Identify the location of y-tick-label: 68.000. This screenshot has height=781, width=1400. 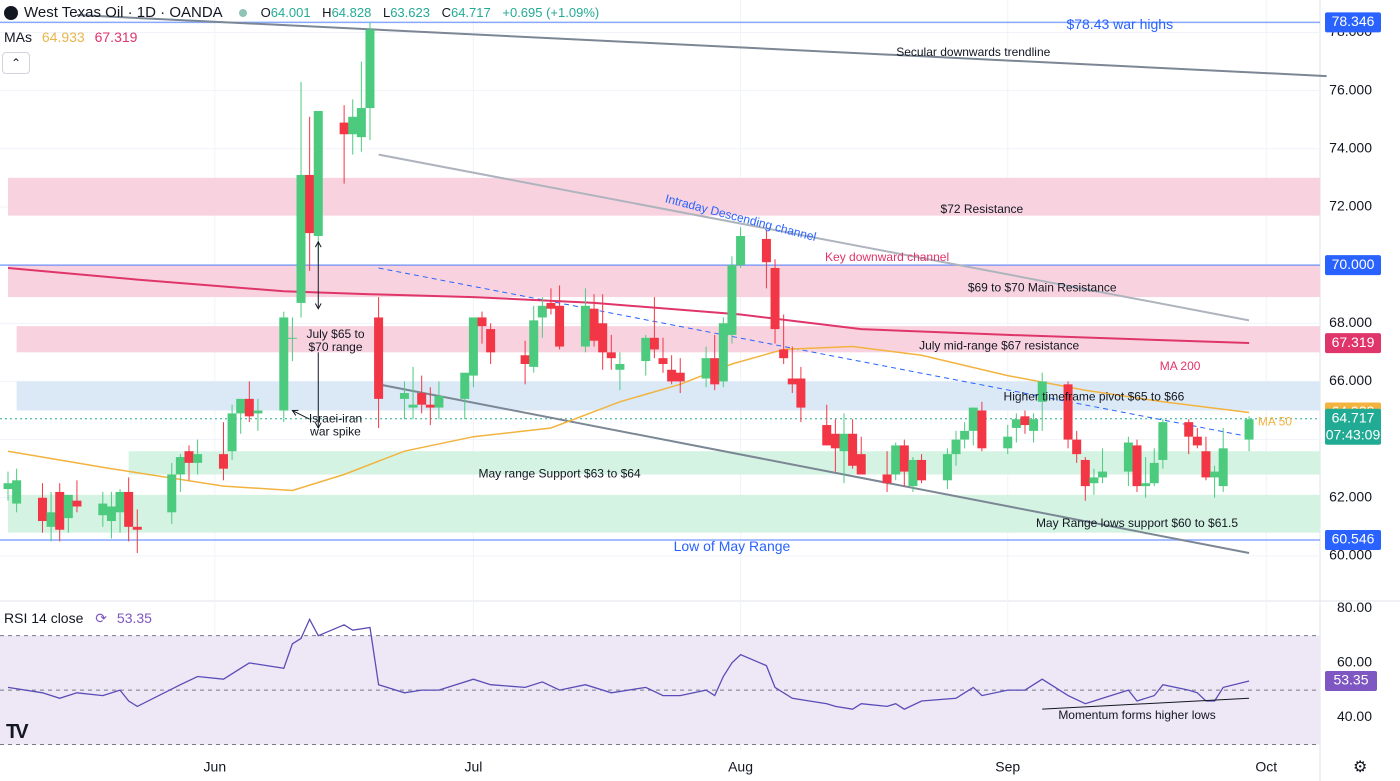
(1350, 322).